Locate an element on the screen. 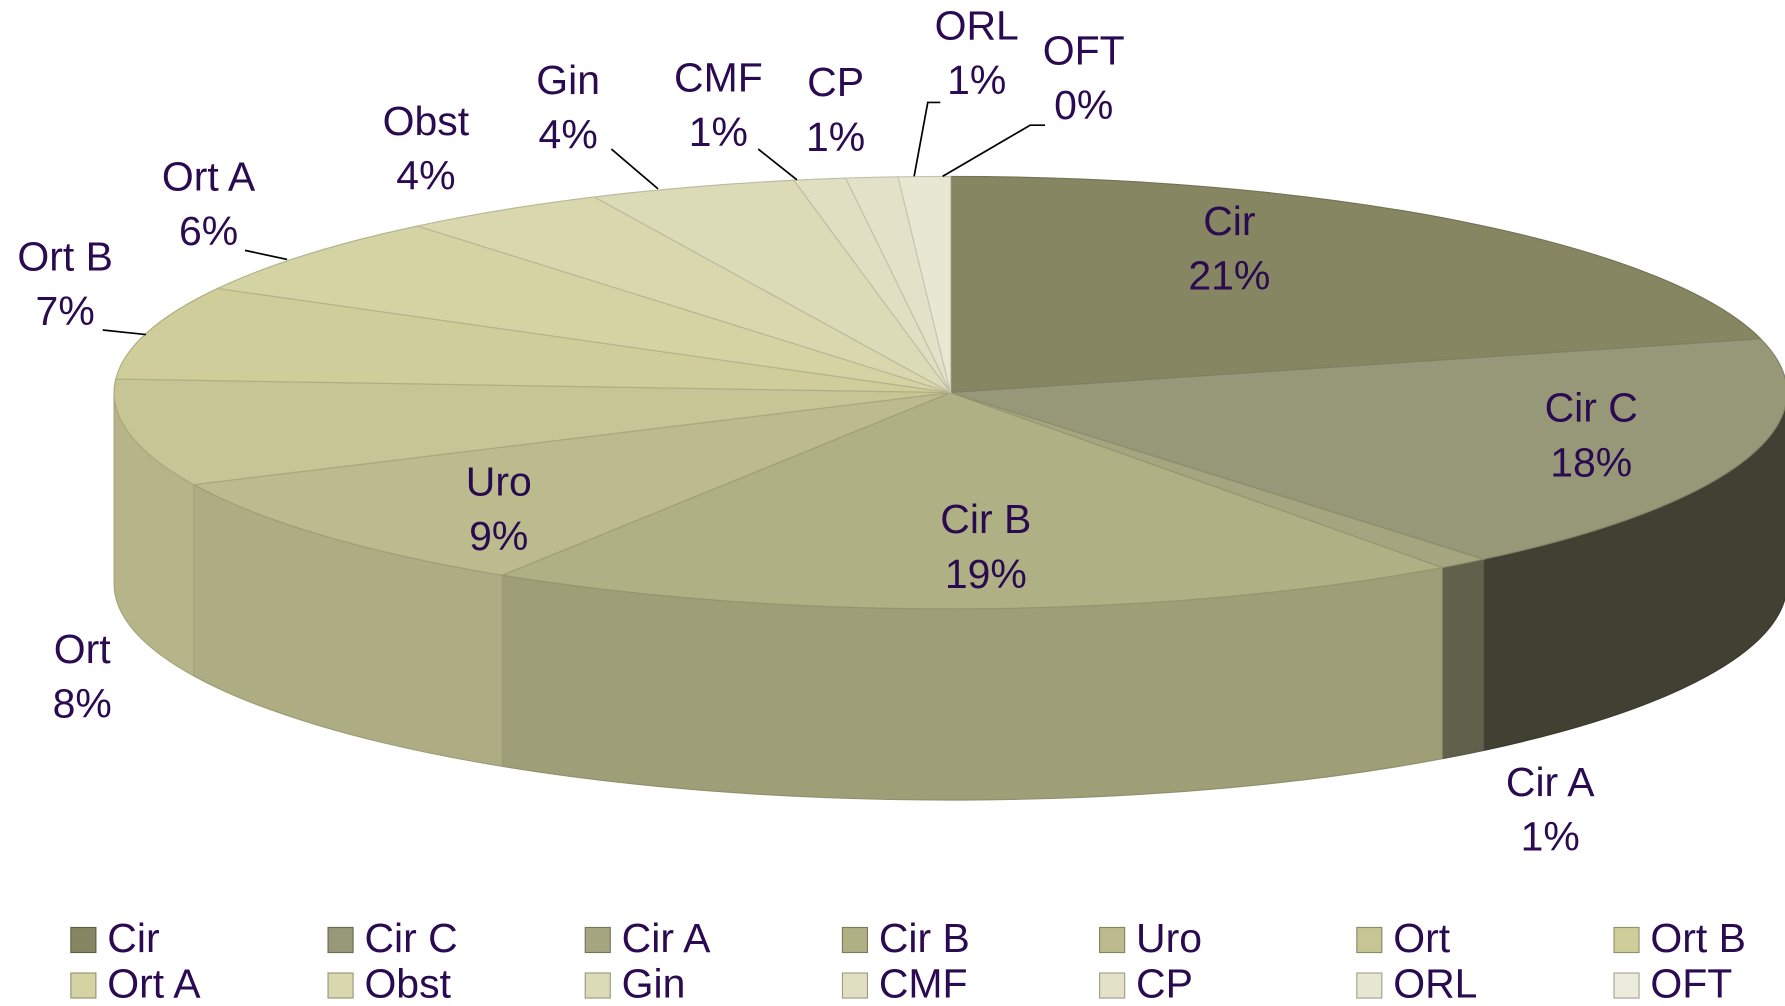  data-label-name: Cir is located at coordinates (1229, 221).